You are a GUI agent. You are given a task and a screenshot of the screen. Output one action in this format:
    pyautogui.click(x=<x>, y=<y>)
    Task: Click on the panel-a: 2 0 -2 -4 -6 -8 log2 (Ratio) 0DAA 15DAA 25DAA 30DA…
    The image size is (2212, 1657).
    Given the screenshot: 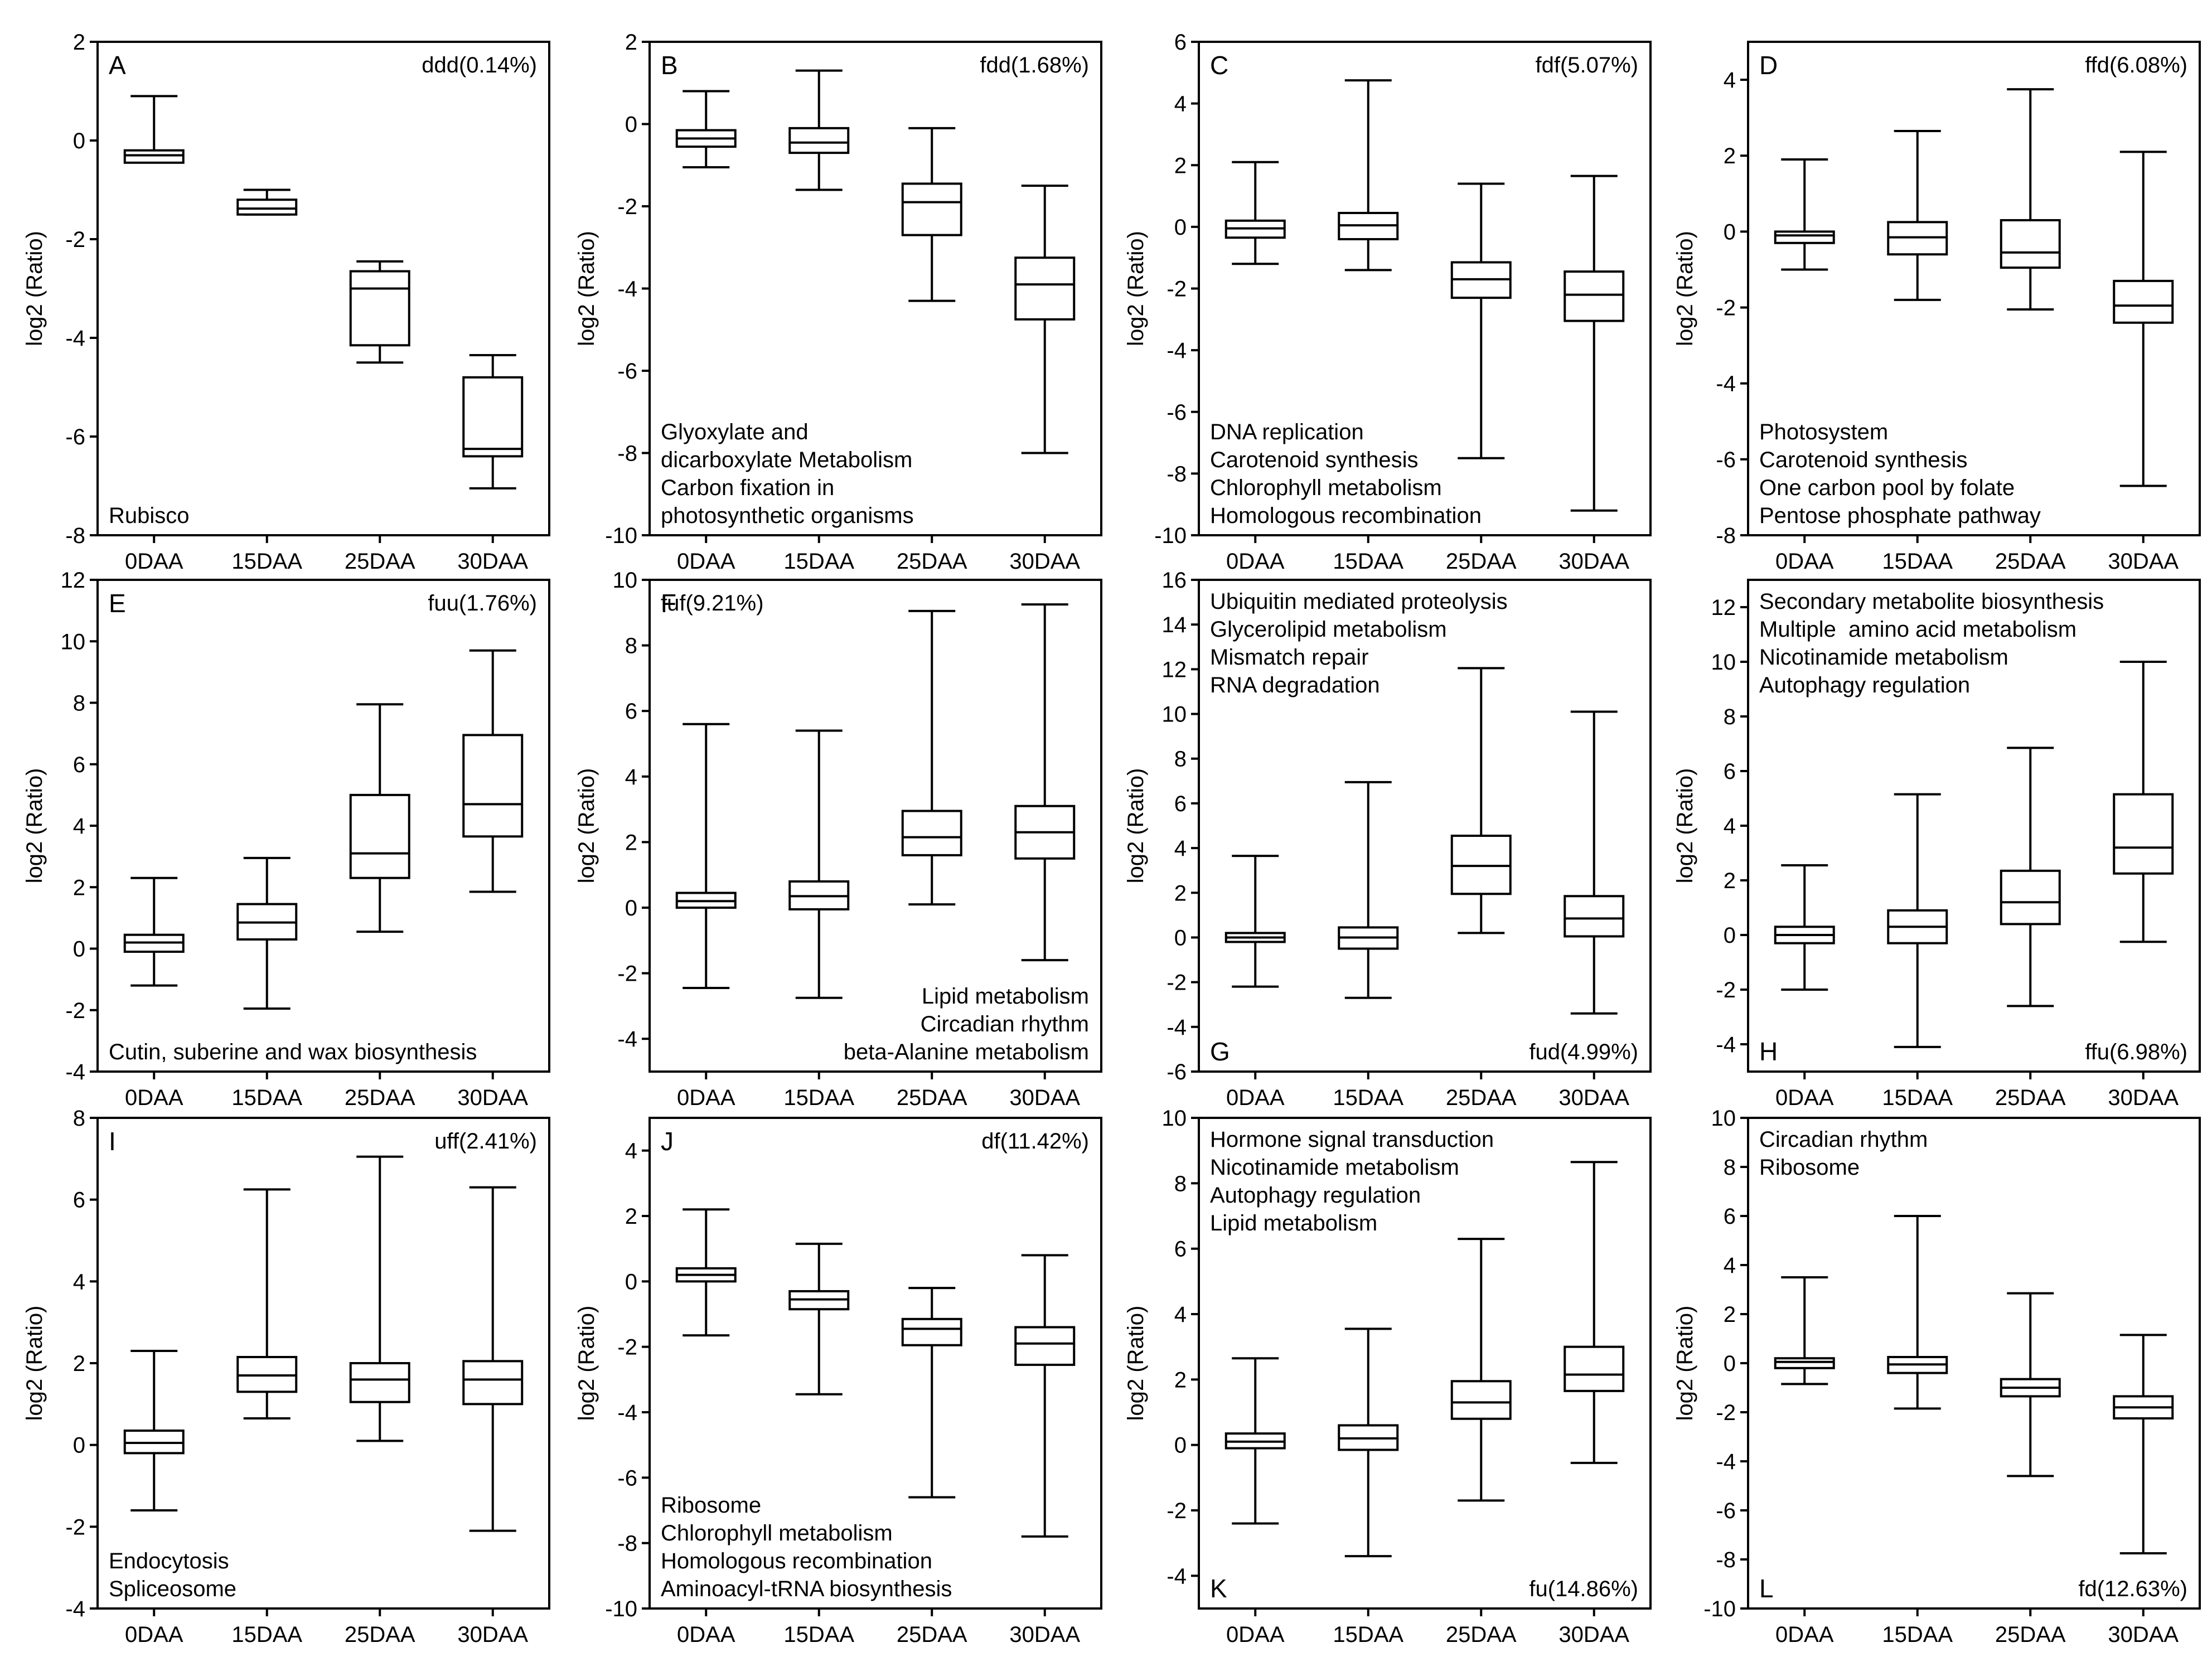 What is the action you would take?
    pyautogui.click(x=286, y=302)
    